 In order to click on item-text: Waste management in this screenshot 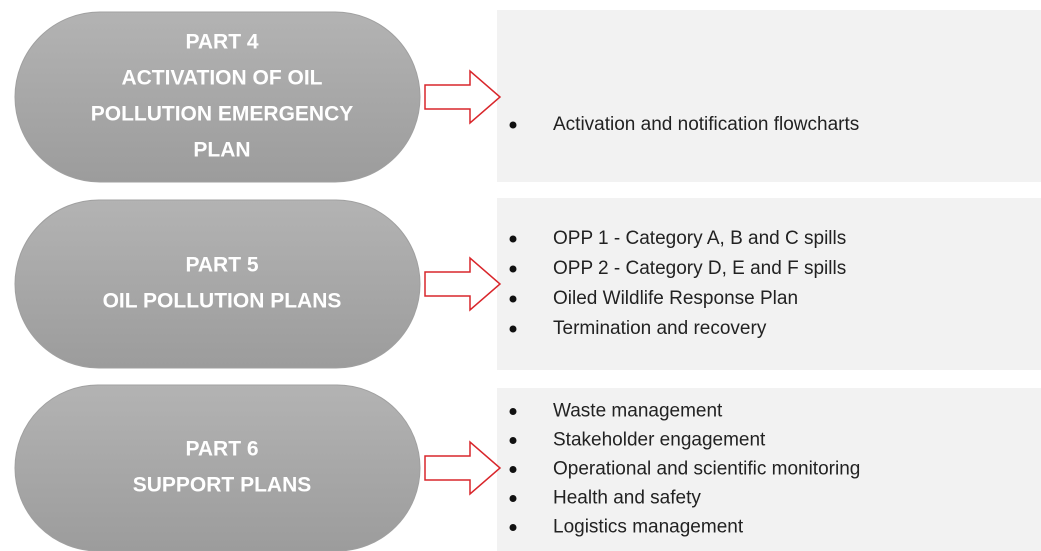, I will do `click(638, 411)`.